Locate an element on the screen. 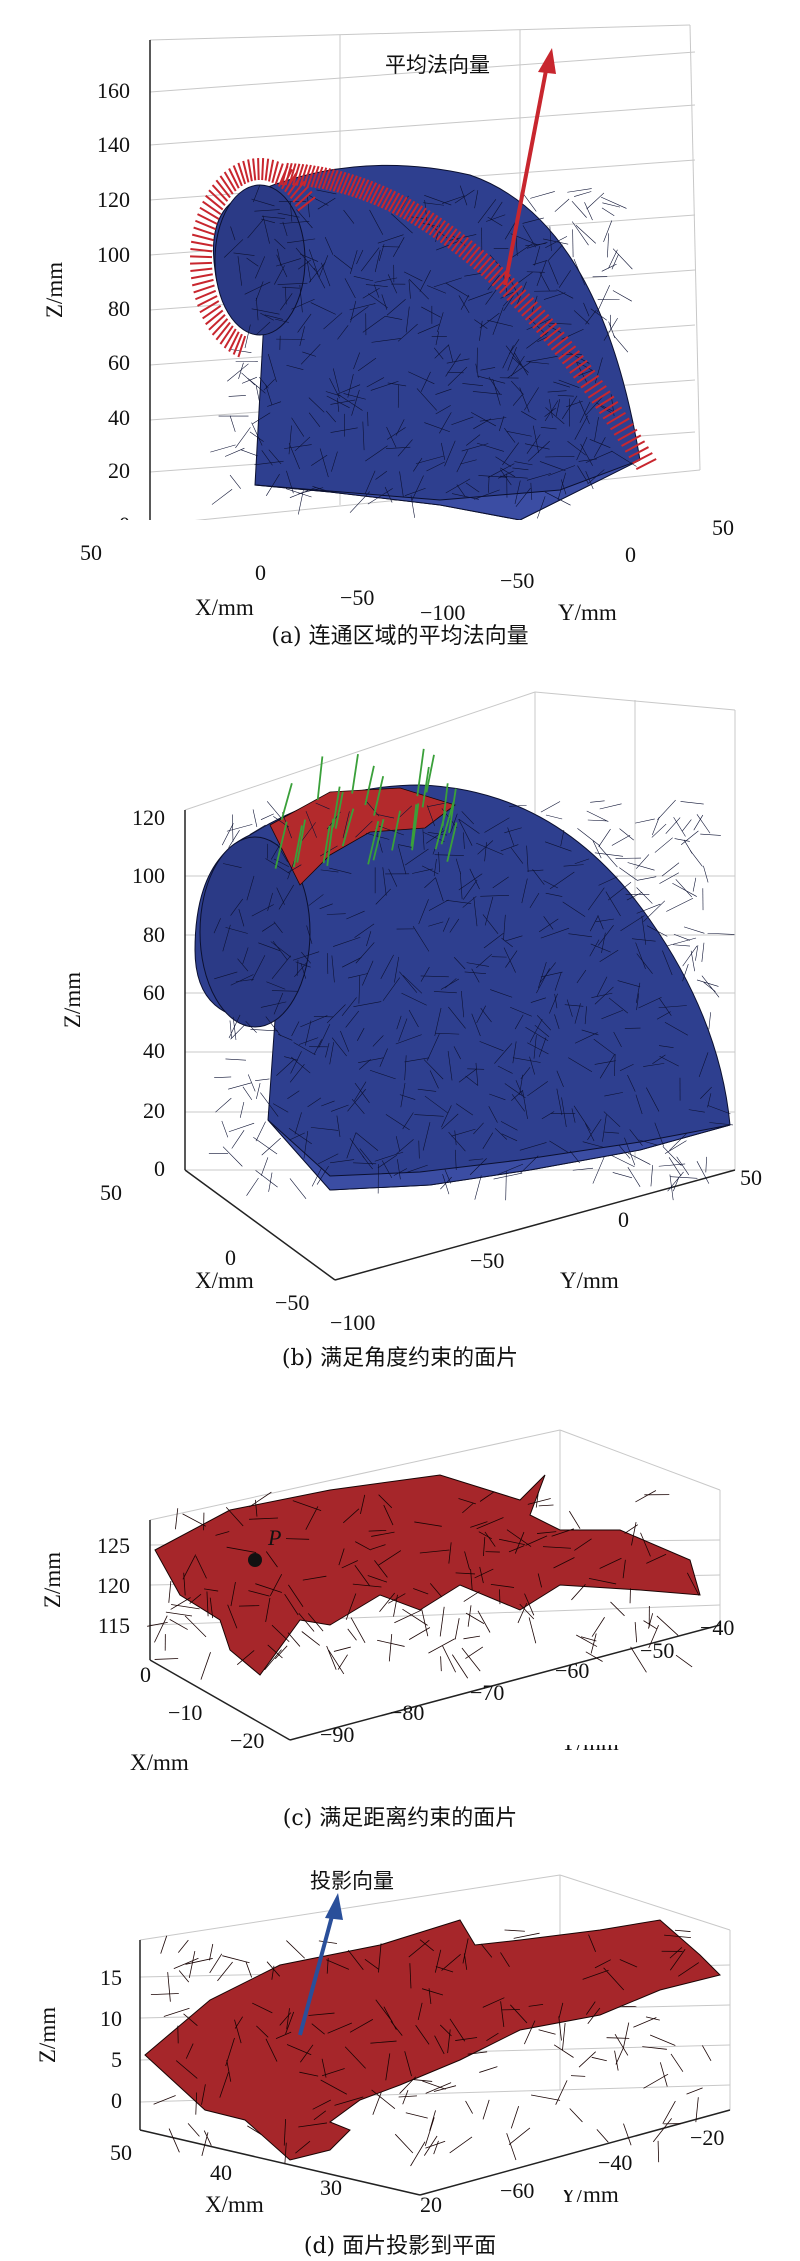  y-tick: −90 is located at coordinates (337, 1734).